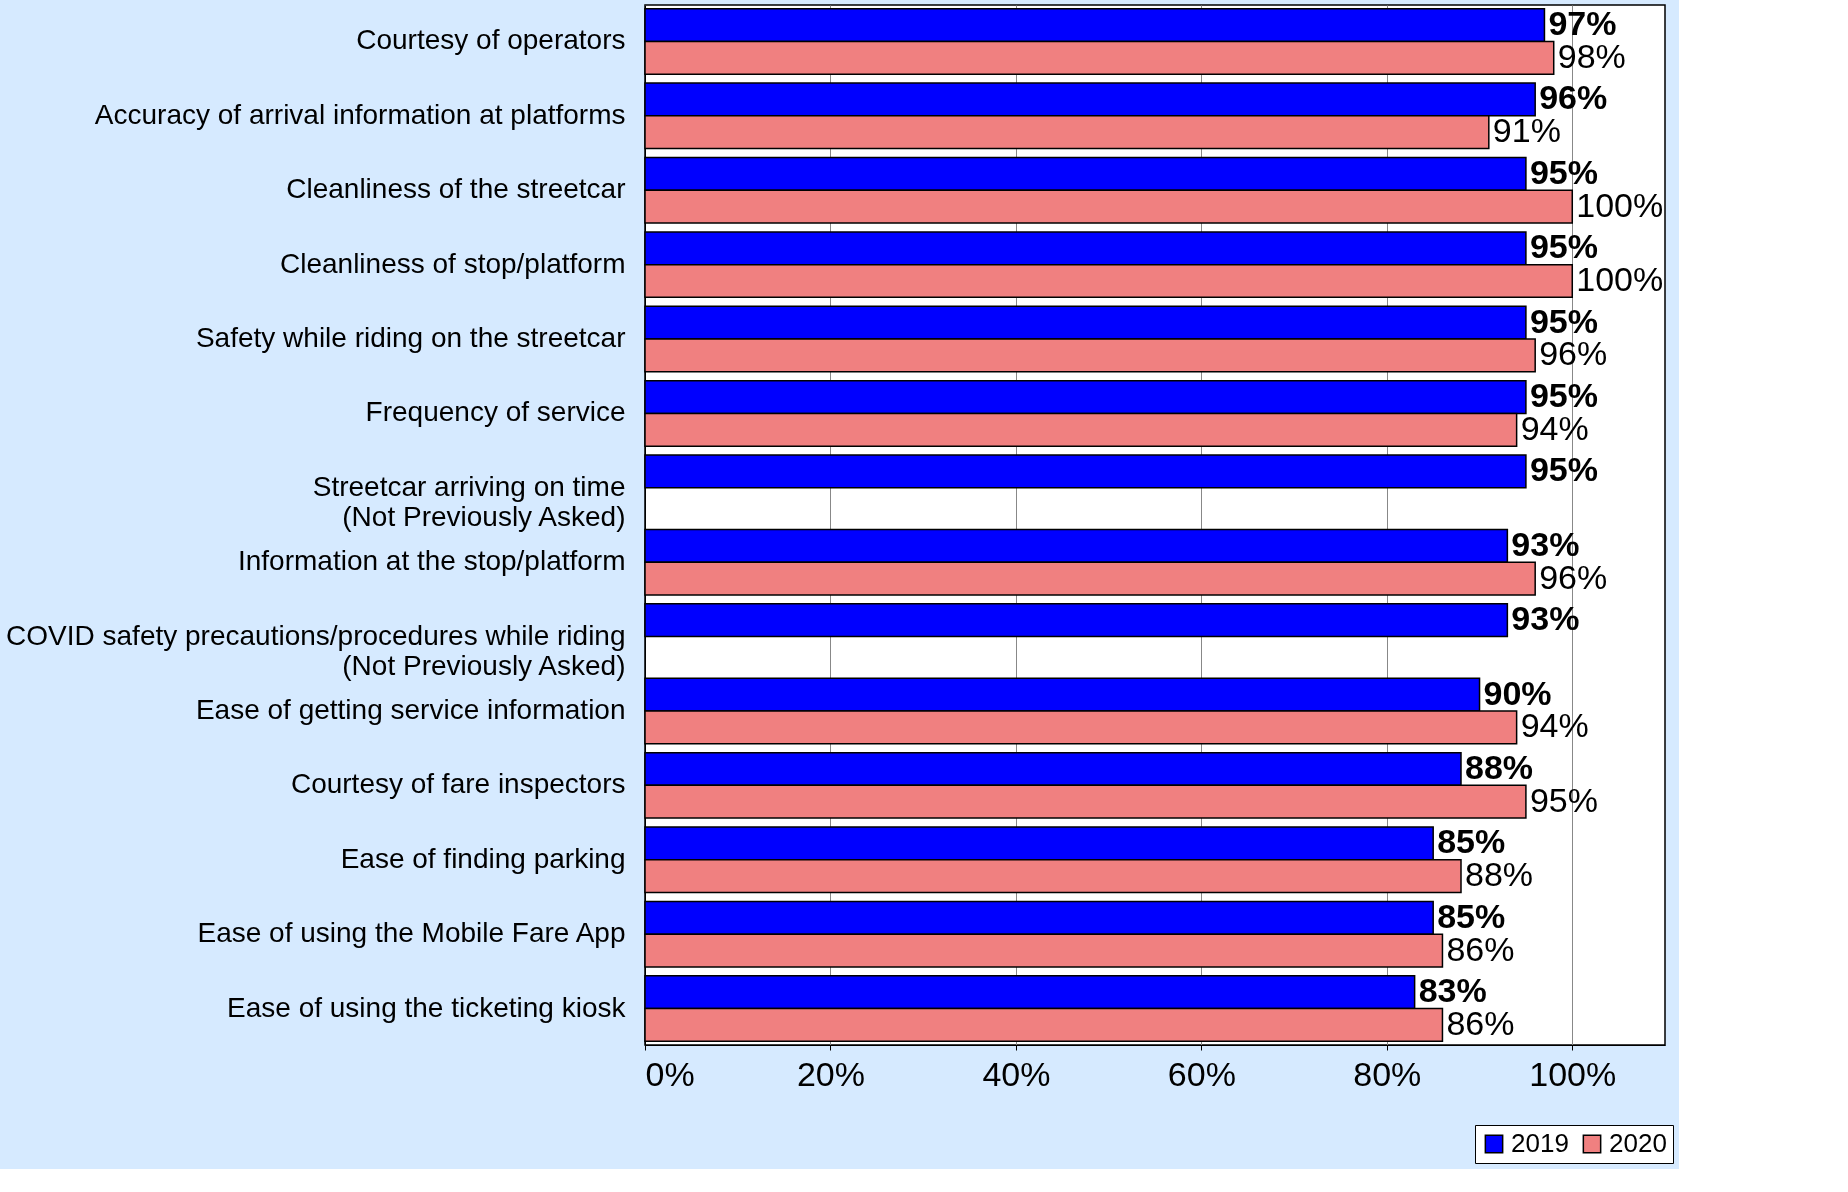 The image size is (1848, 1192). I want to click on x-tick-label: 40%, so click(1016, 1073).